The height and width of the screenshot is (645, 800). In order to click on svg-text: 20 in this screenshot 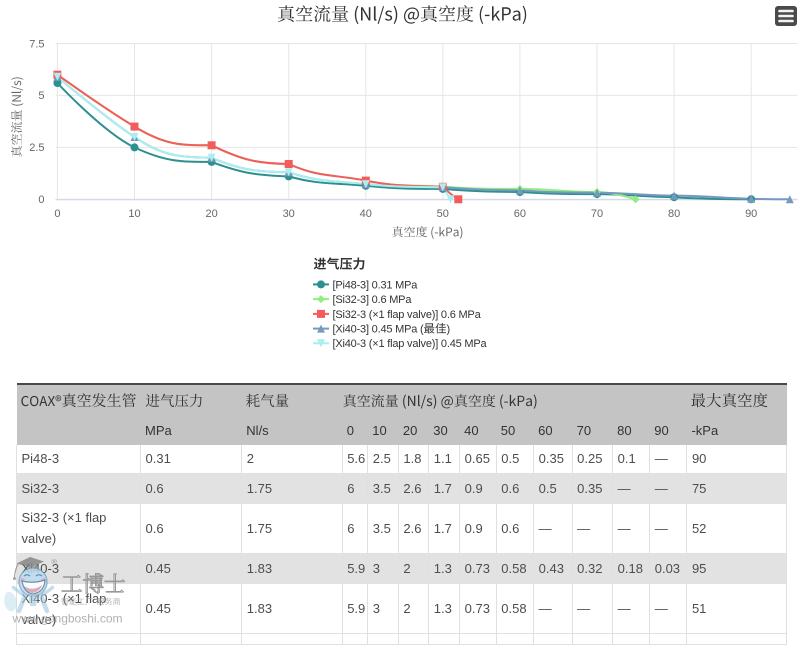, I will do `click(211, 214)`.